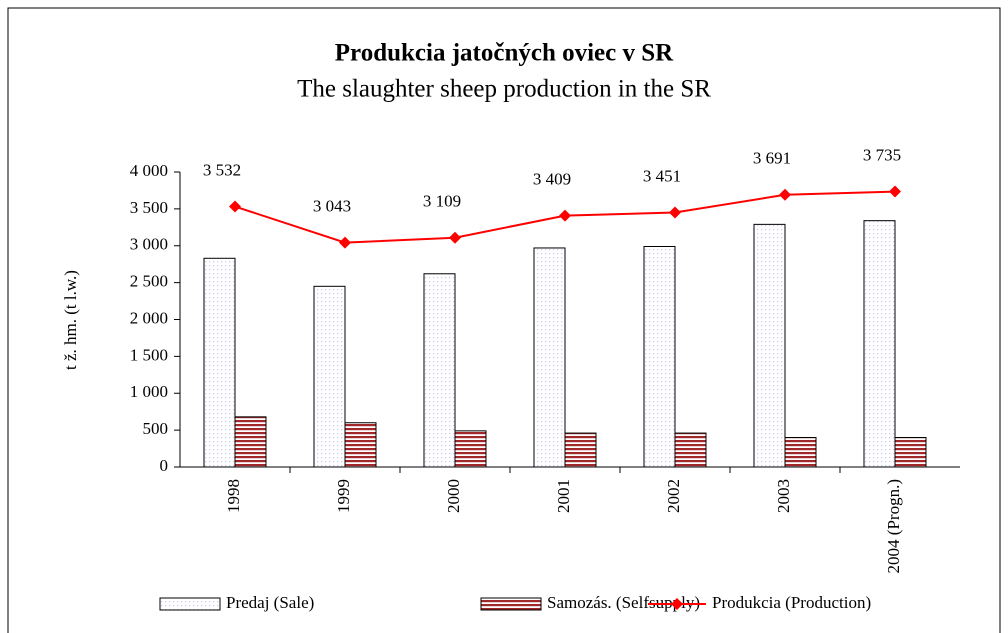 The height and width of the screenshot is (633, 1008). I want to click on y-tick-label: 3 000, so click(149, 244).